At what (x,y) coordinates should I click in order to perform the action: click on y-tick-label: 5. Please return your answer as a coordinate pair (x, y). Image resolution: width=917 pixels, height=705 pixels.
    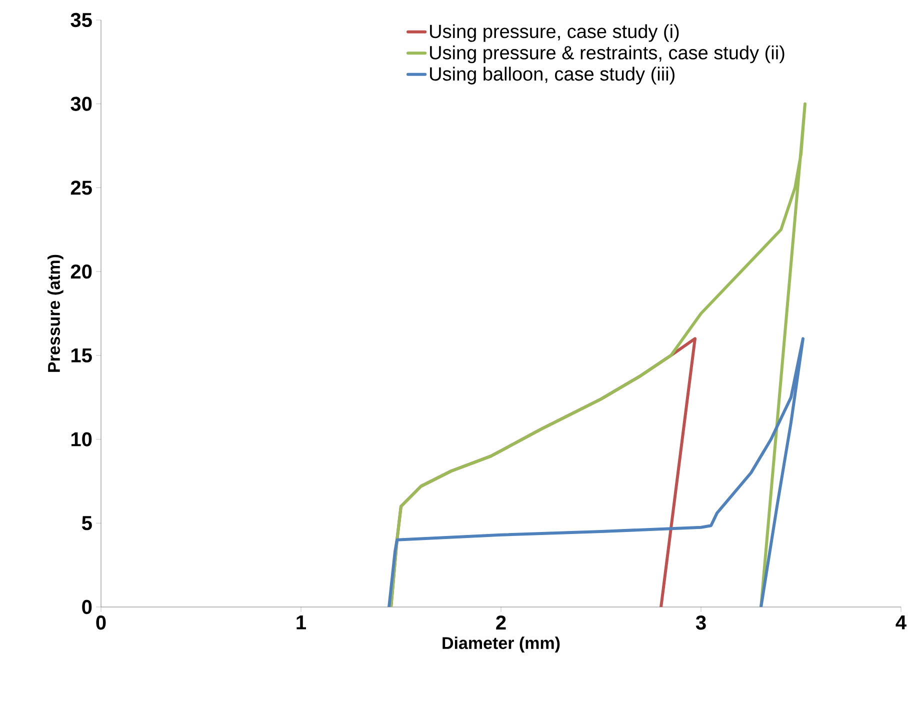
    Looking at the image, I should click on (87, 523).